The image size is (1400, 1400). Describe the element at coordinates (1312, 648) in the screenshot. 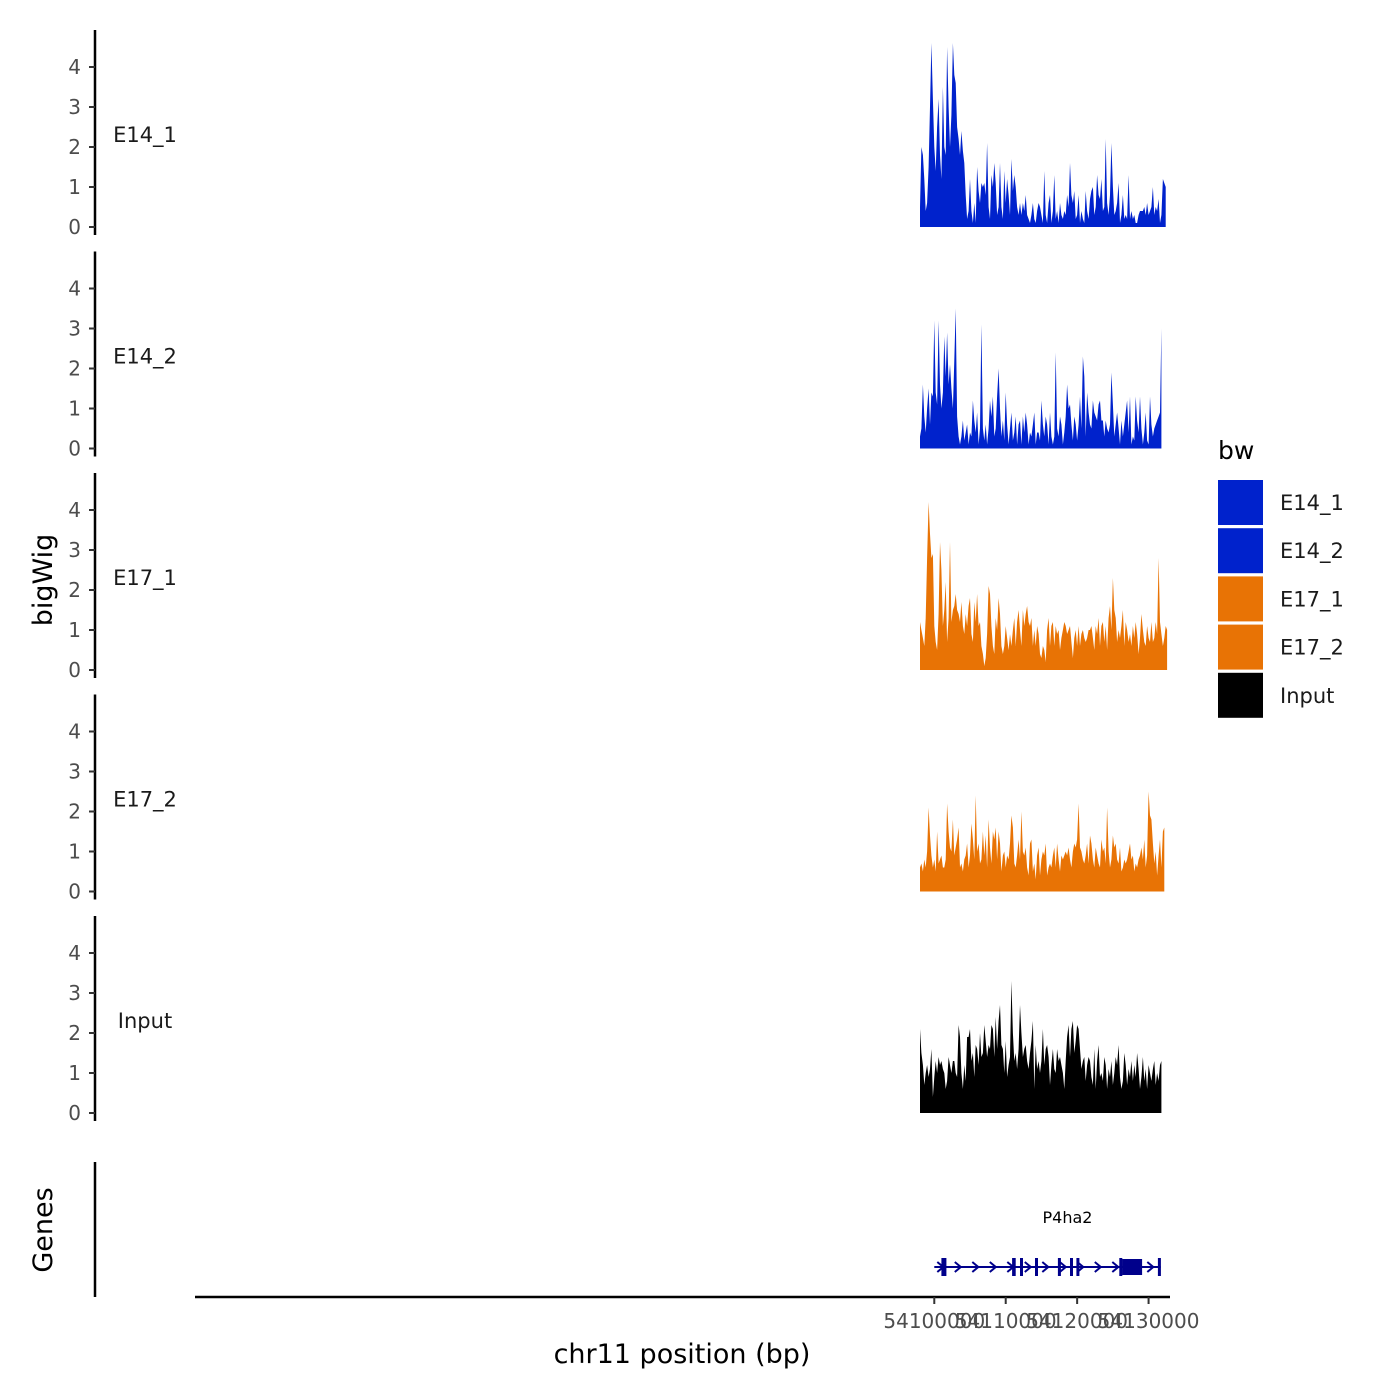

I see `legend-label: E17_2` at that location.